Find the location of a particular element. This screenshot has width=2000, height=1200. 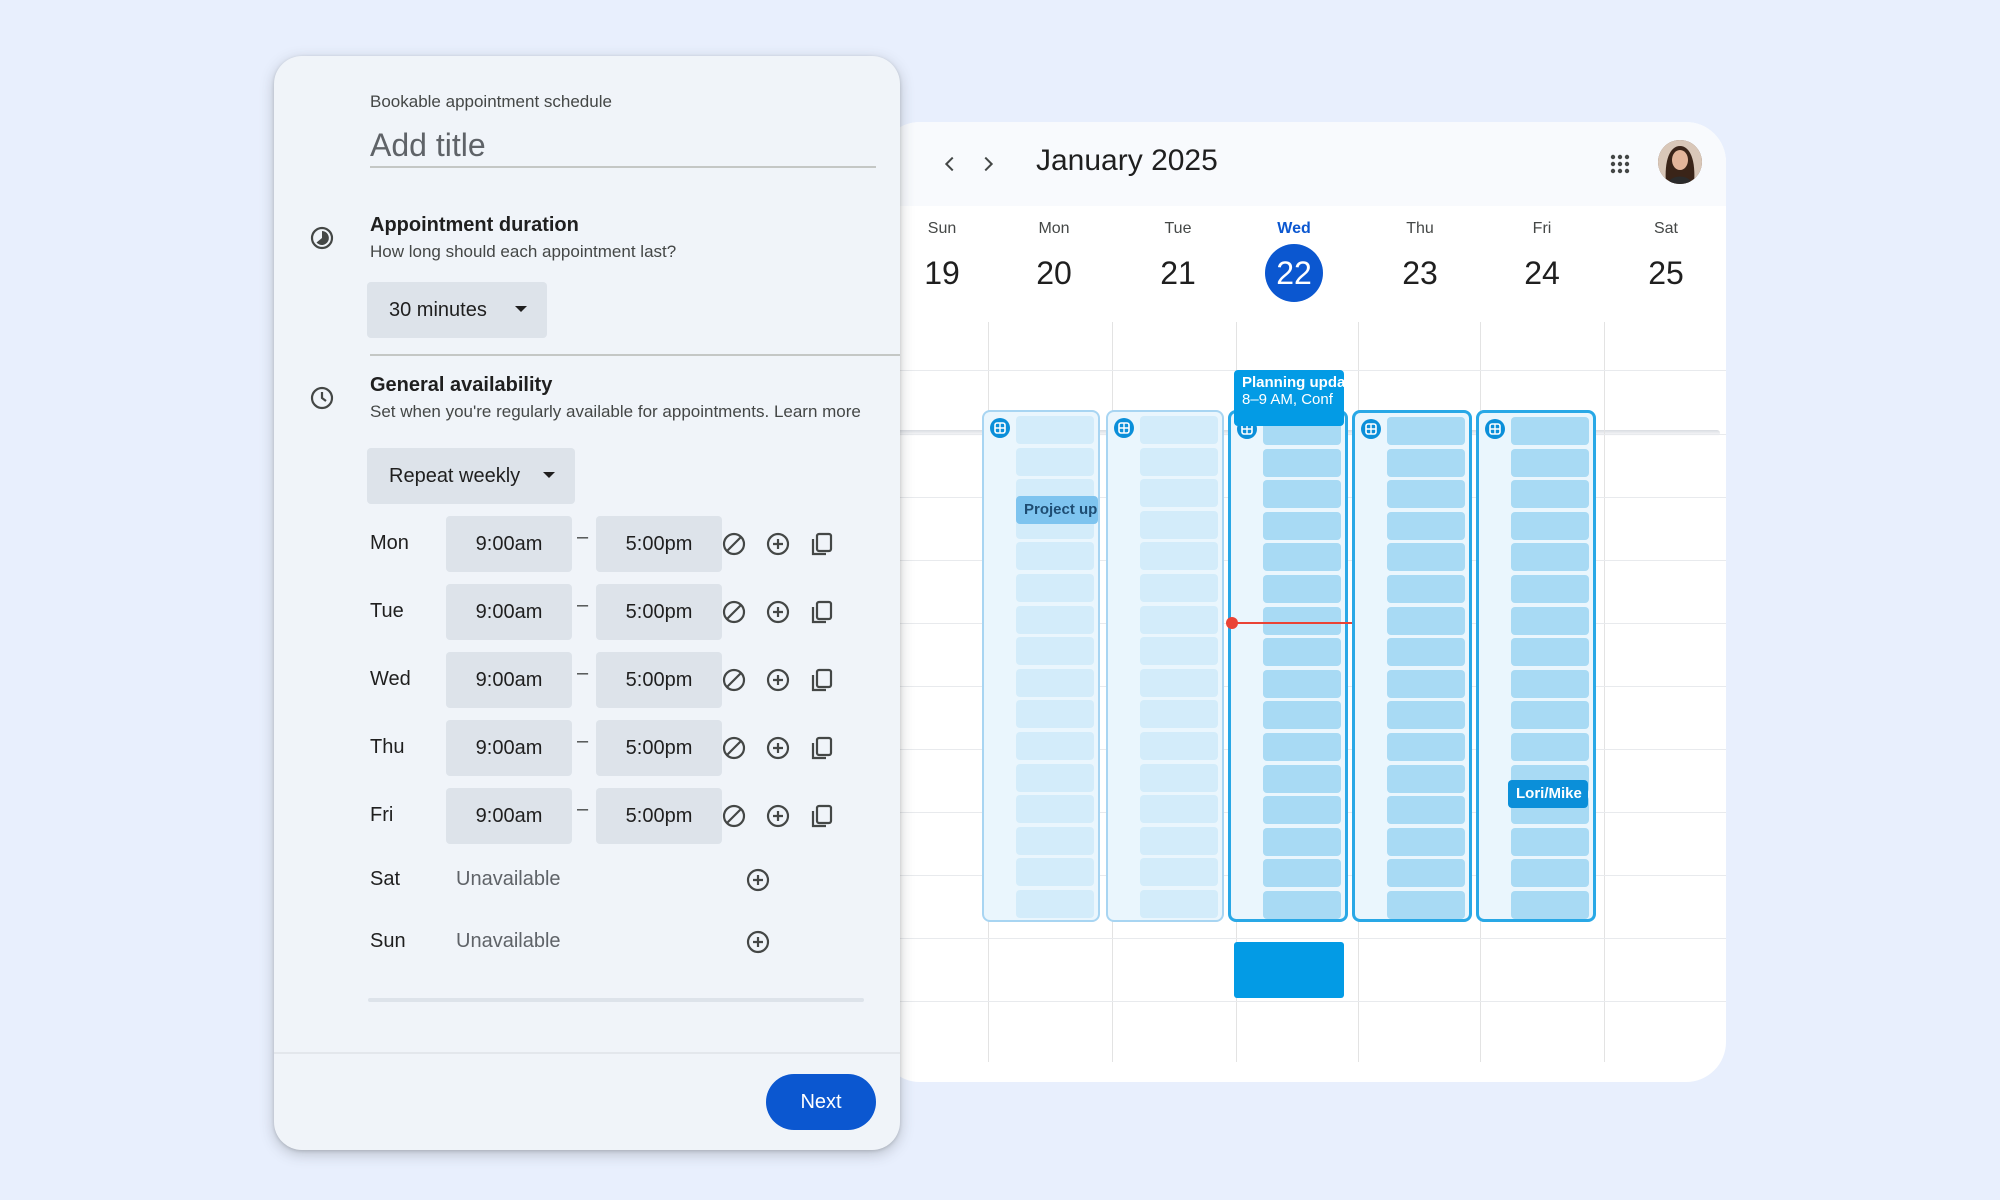

day-fri: Fri 24 is located at coordinates (1542, 254).